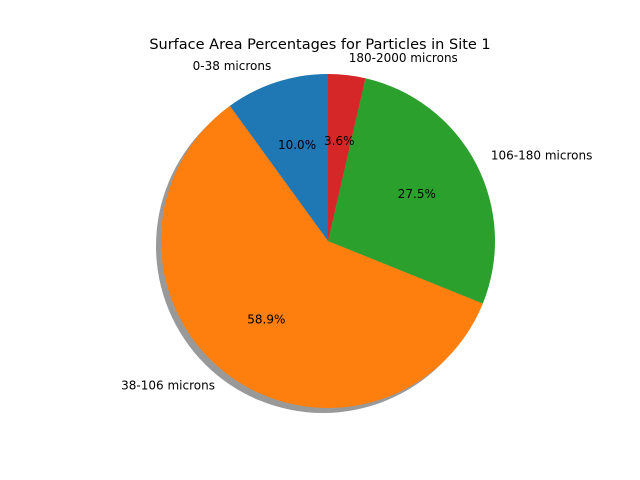 This screenshot has height=480, width=640. I want to click on slice-percent-label: 58.9%, so click(266, 319).